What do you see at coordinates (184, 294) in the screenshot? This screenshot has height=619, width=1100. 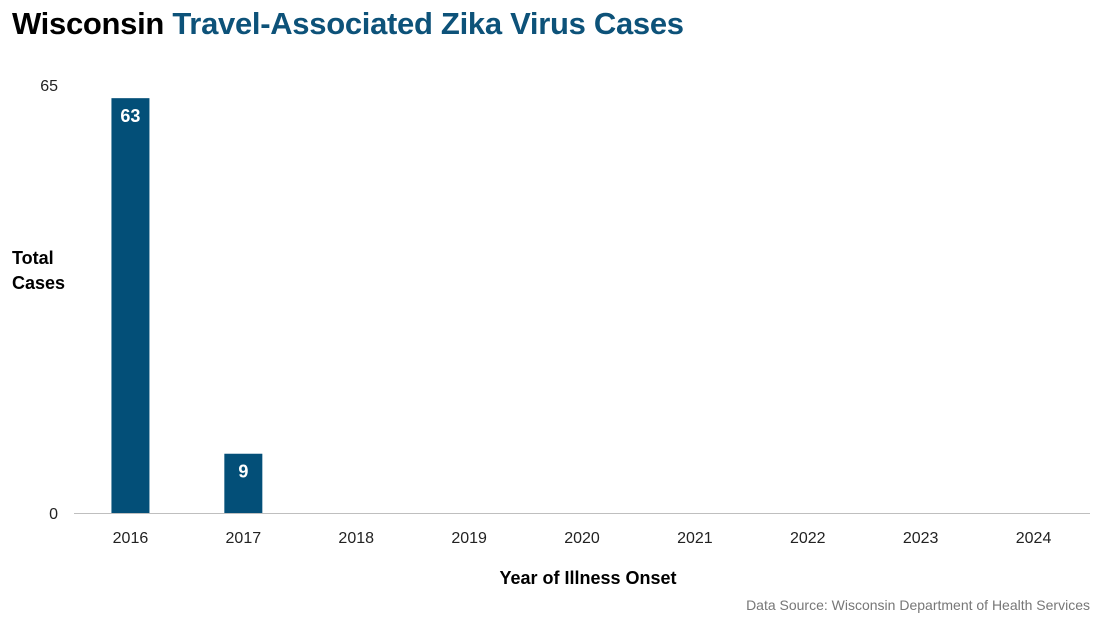 I see `data-labels-group: 63 9` at bounding box center [184, 294].